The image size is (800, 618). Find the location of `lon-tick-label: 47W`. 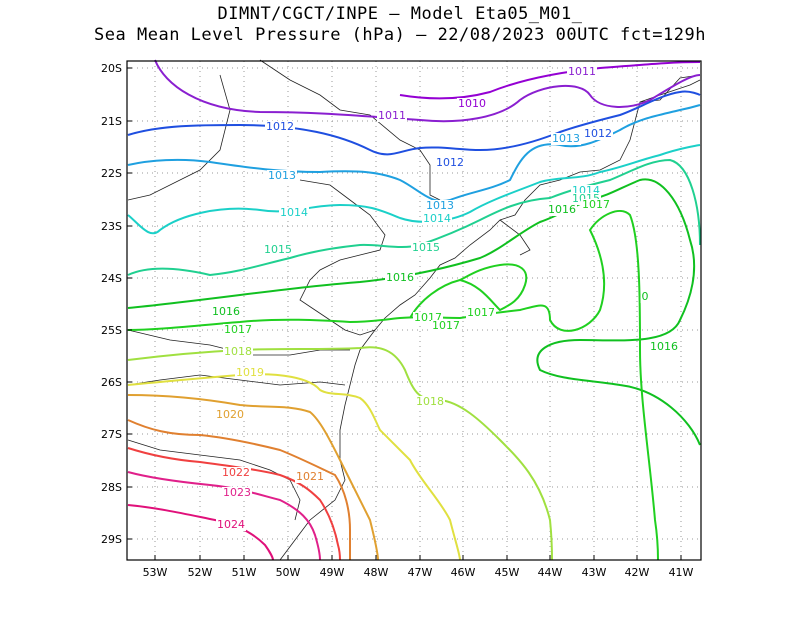

lon-tick-label: 47W is located at coordinates (420, 572).